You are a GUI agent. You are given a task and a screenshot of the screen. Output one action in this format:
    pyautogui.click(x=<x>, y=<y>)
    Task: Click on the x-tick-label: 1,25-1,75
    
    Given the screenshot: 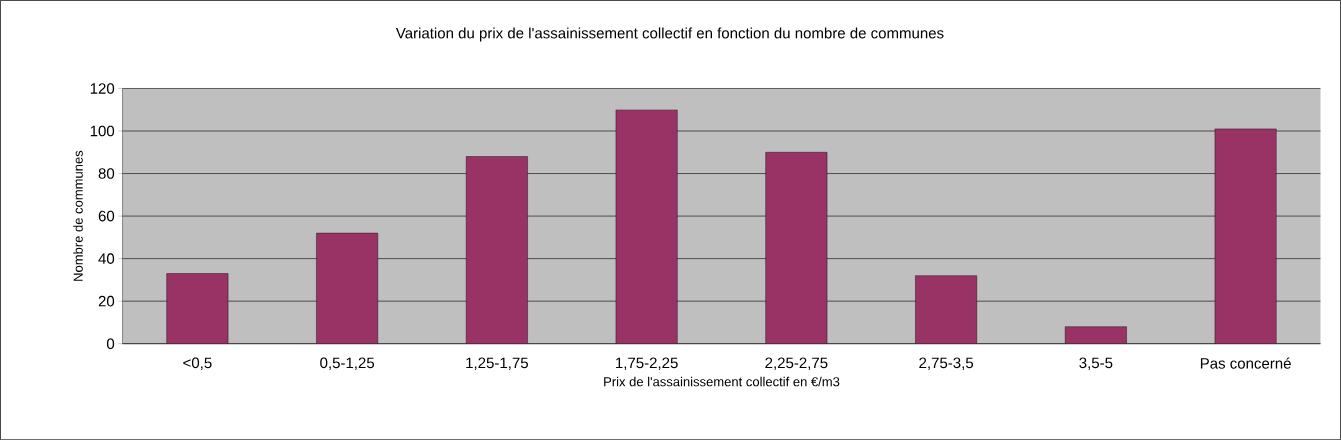 What is the action you would take?
    pyautogui.click(x=497, y=363)
    